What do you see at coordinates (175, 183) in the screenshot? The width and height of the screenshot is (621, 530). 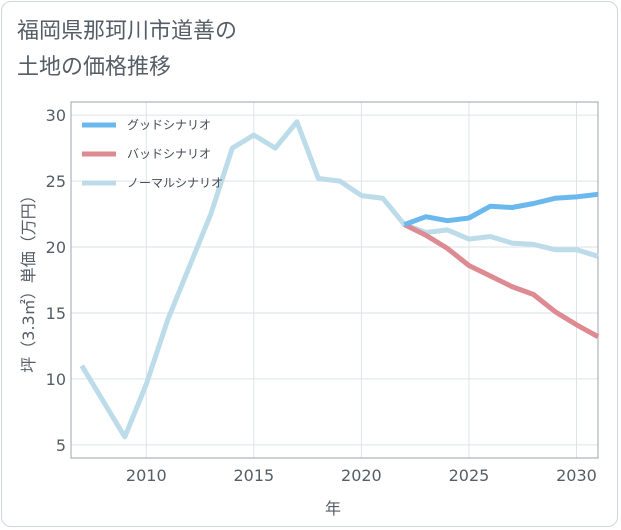 I see `legend-label-2: ノーマルシナリオ` at bounding box center [175, 183].